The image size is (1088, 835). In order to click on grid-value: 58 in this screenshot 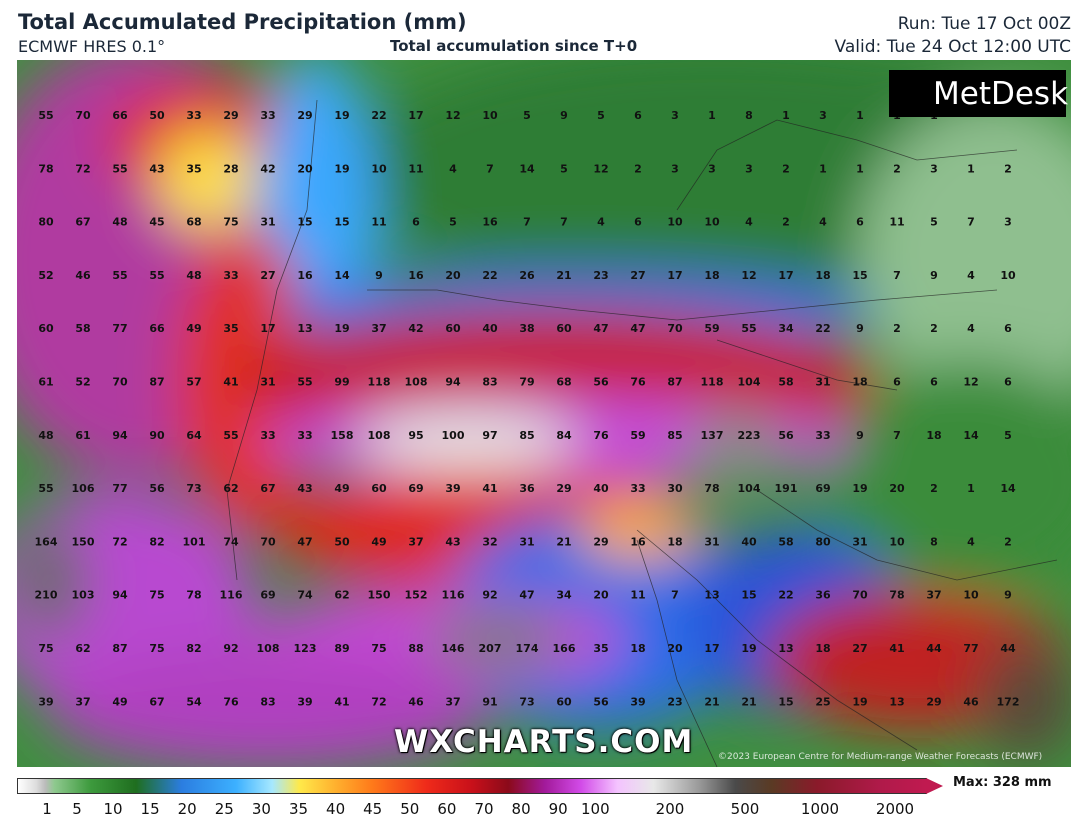, I will do `click(785, 541)`.